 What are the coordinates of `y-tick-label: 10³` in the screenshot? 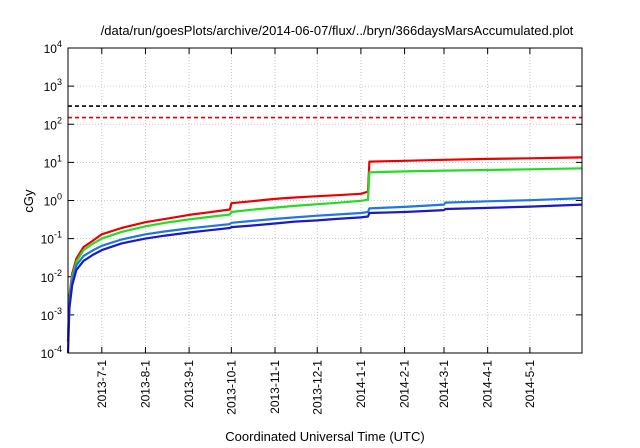 It's located at (53, 85).